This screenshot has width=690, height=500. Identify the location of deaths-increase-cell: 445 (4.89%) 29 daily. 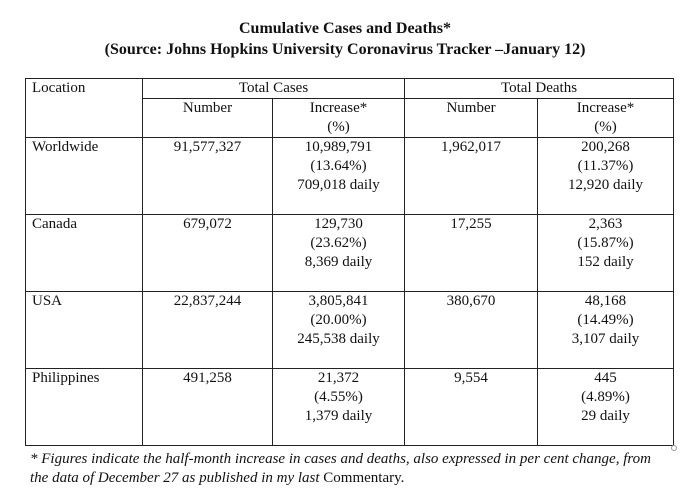
(606, 407).